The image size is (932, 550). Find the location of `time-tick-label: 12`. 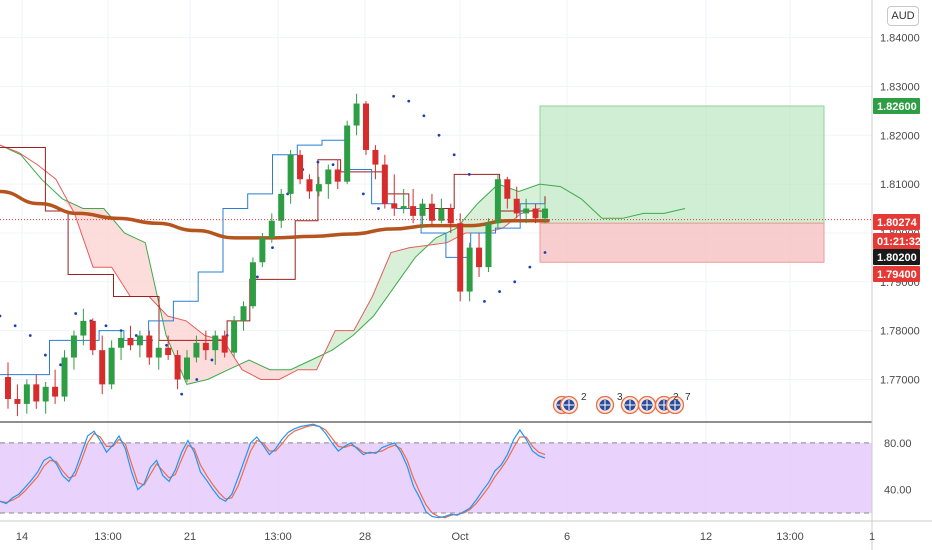

time-tick-label: 12 is located at coordinates (706, 537).